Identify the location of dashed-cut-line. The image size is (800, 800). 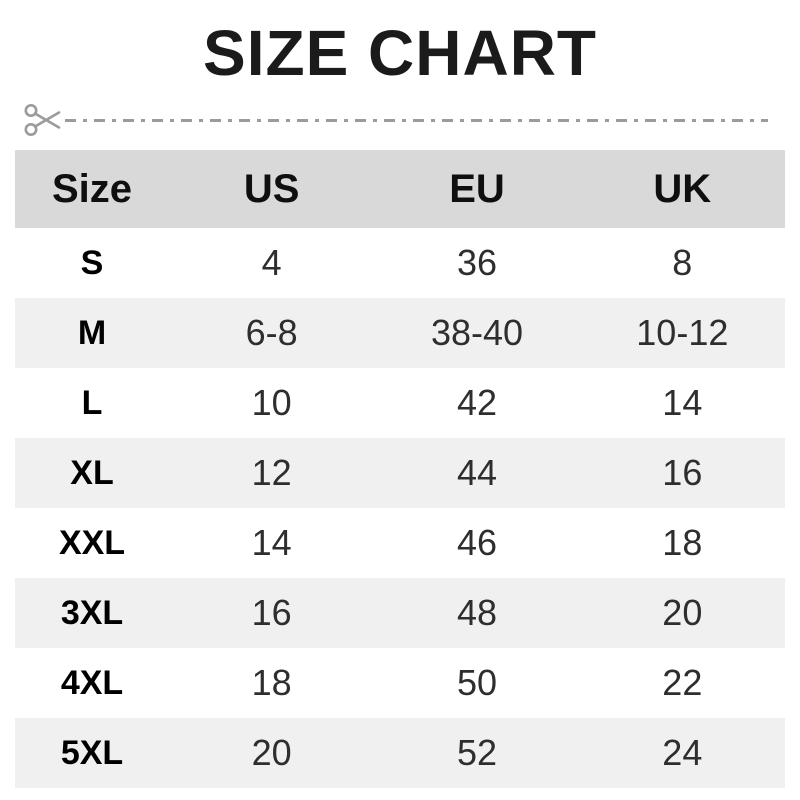
(416, 120).